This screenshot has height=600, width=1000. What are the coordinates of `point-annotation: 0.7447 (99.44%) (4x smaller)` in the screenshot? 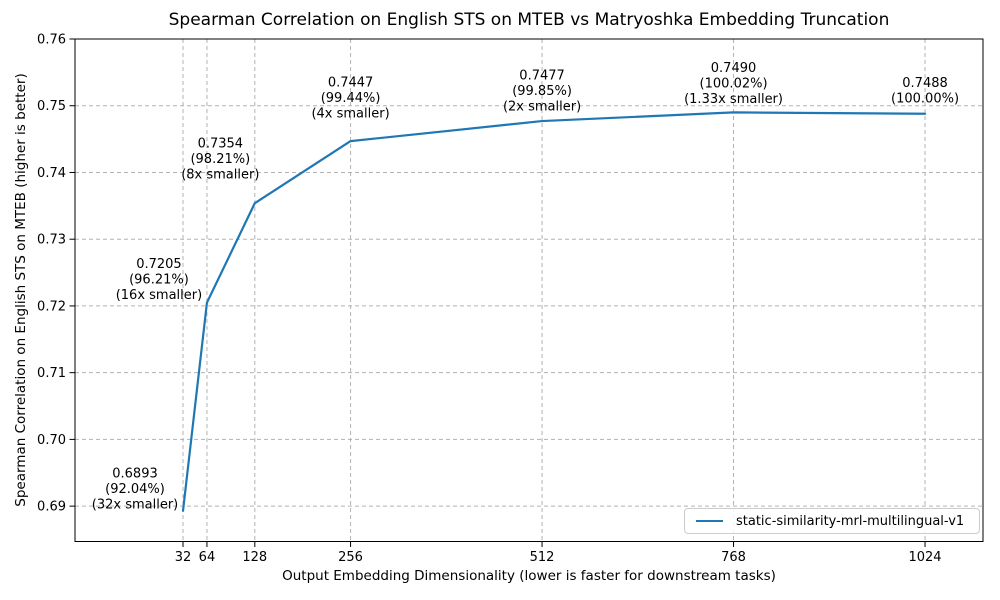 It's located at (350, 99).